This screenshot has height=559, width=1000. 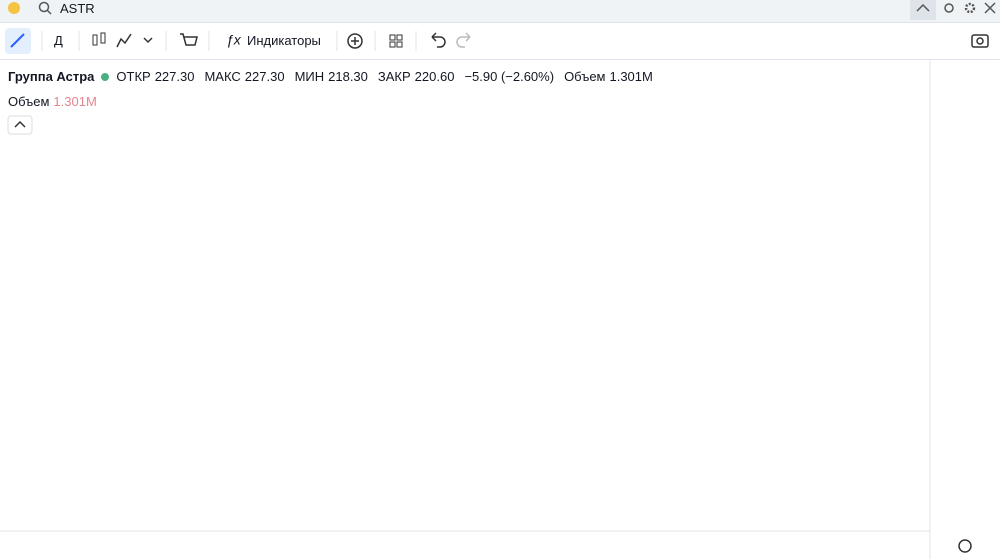 I want to click on toolbar-icons: ƒx, so click(x=497, y=41).